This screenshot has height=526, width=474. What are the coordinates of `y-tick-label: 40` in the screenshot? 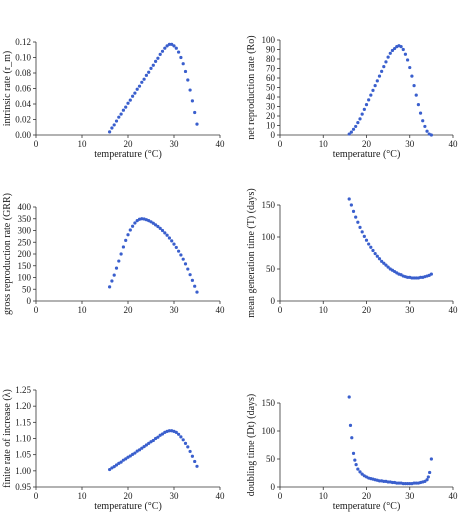 It's located at (271, 97).